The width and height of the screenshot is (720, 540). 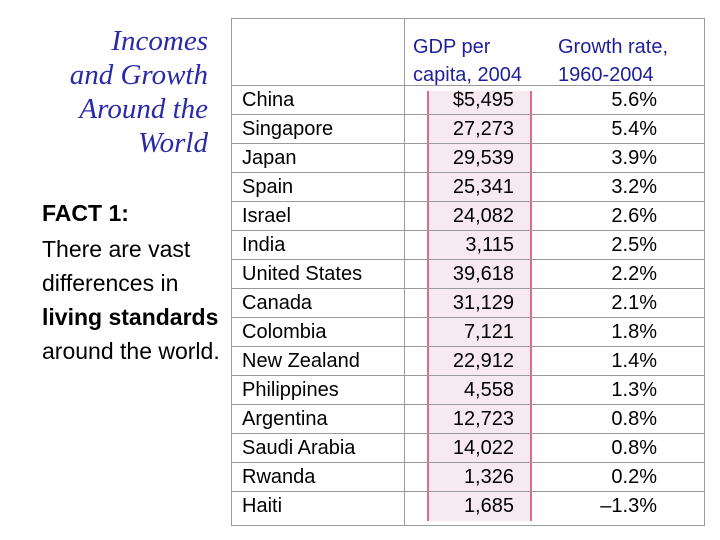 I want to click on table-row: Haiti 1,685 –1.3%, so click(x=468, y=506).